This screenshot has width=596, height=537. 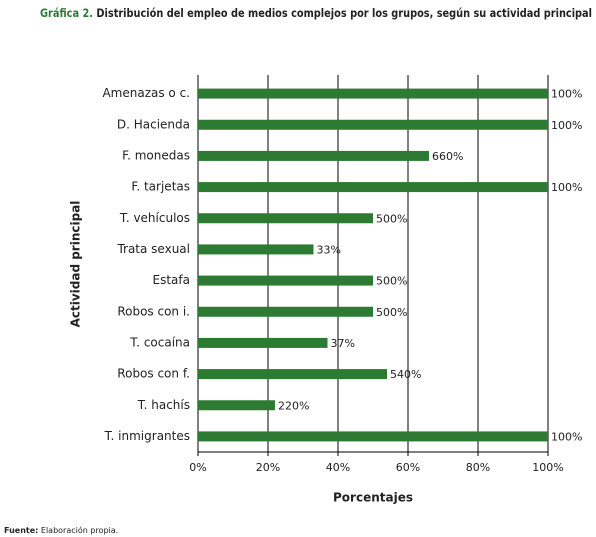 What do you see at coordinates (547, 467) in the screenshot?
I see `x-tick-label: 100%` at bounding box center [547, 467].